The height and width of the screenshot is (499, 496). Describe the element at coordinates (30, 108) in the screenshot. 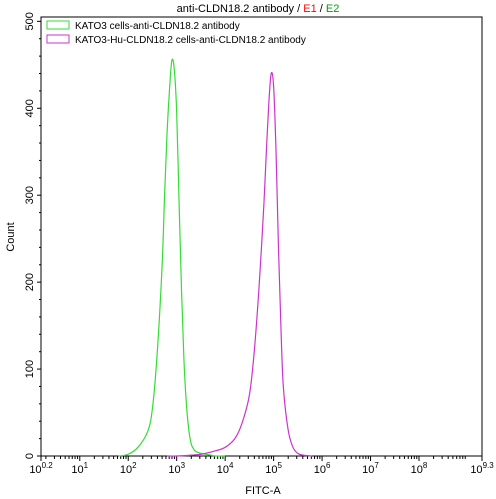

I see `y-tick-label: 400` at that location.